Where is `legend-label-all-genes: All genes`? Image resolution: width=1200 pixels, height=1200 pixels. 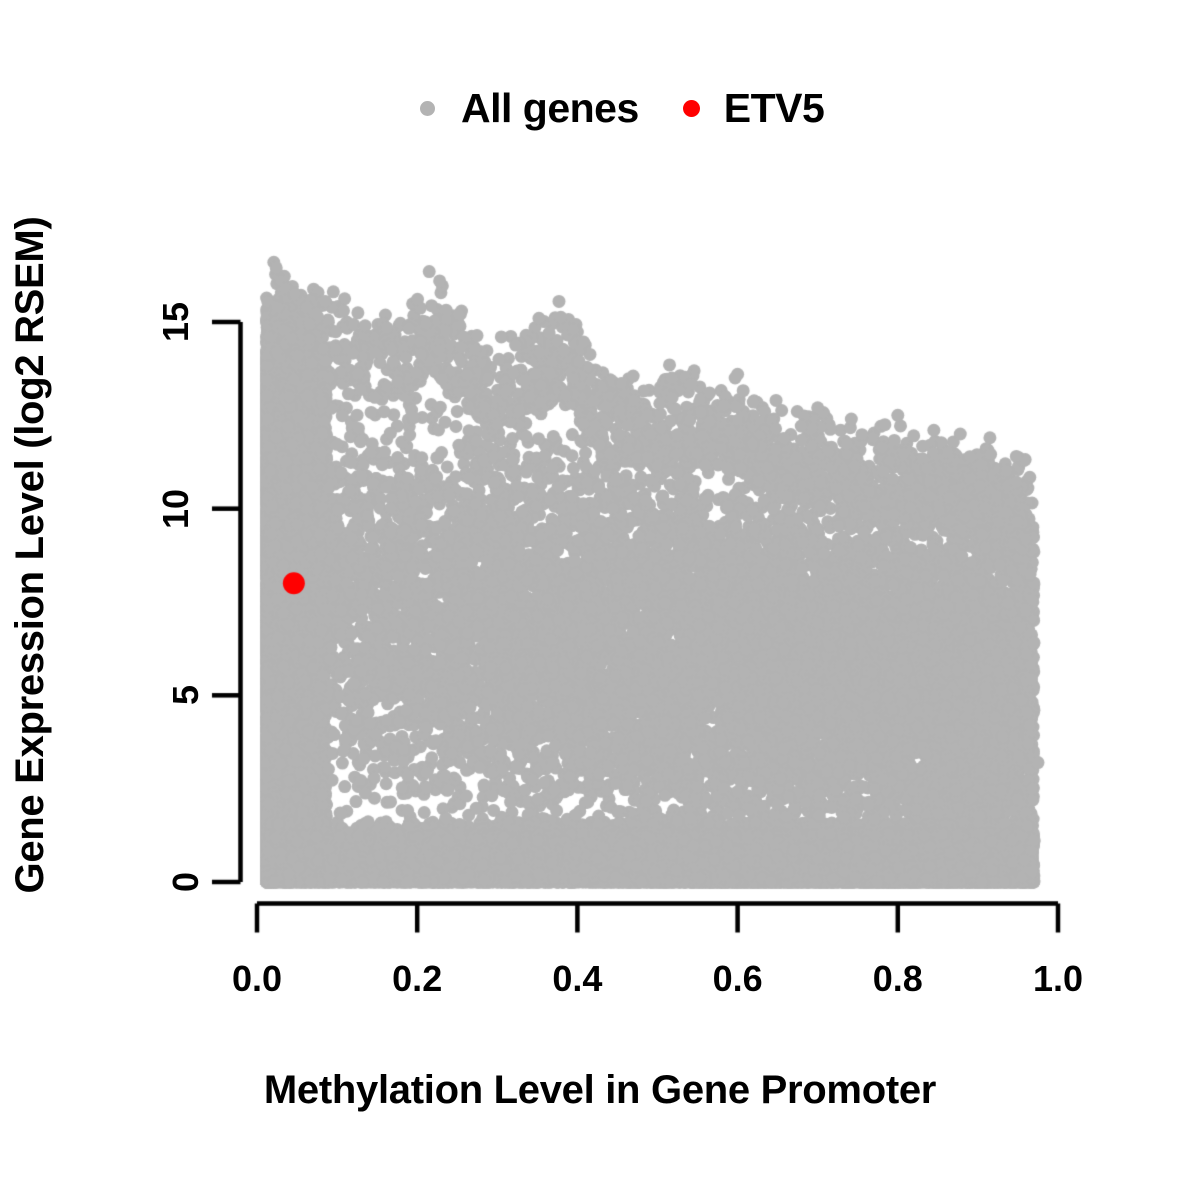 legend-label-all-genes: All genes is located at coordinates (550, 107).